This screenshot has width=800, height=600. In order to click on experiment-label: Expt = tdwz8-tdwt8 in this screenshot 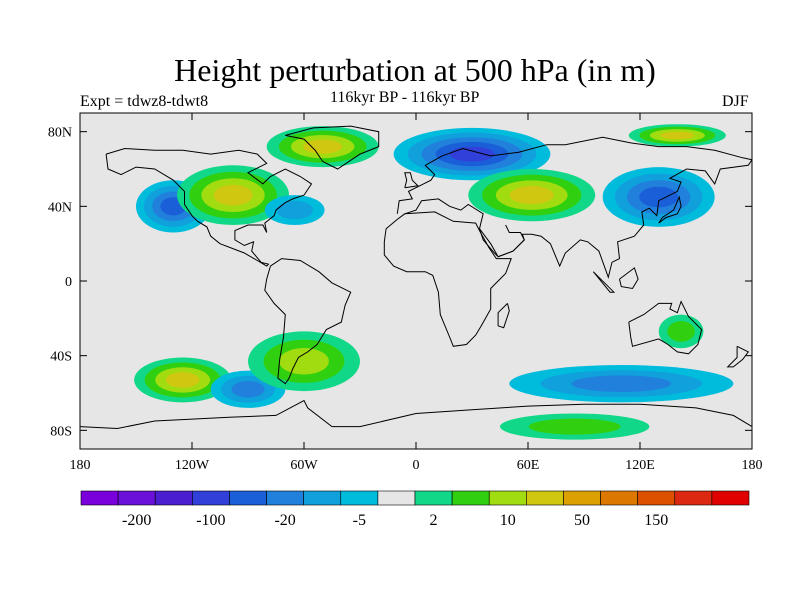, I will do `click(144, 101)`.